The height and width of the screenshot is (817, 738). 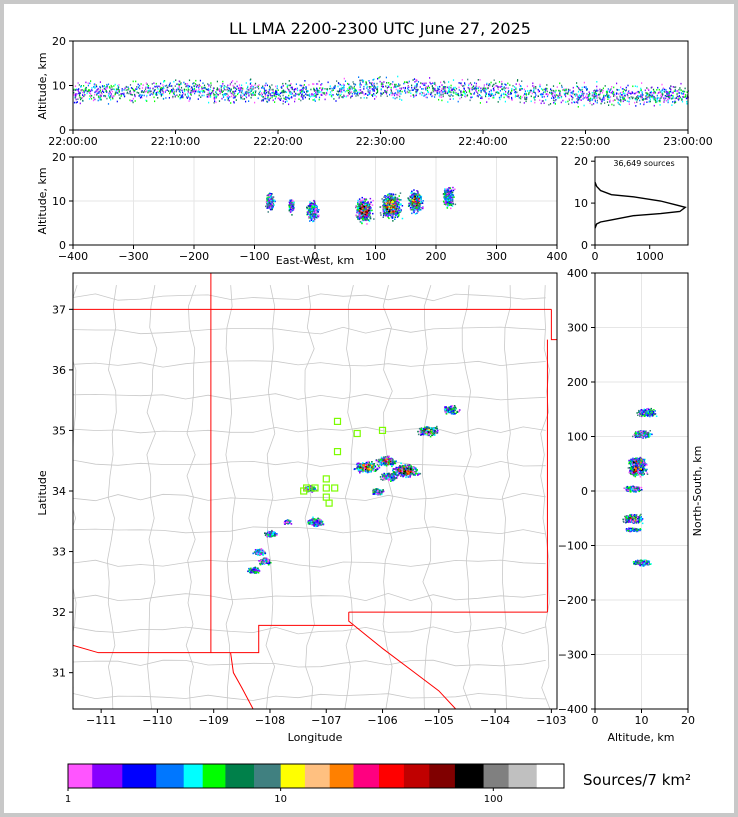 I want to click on ew-altitude-sources, so click(x=361, y=205).